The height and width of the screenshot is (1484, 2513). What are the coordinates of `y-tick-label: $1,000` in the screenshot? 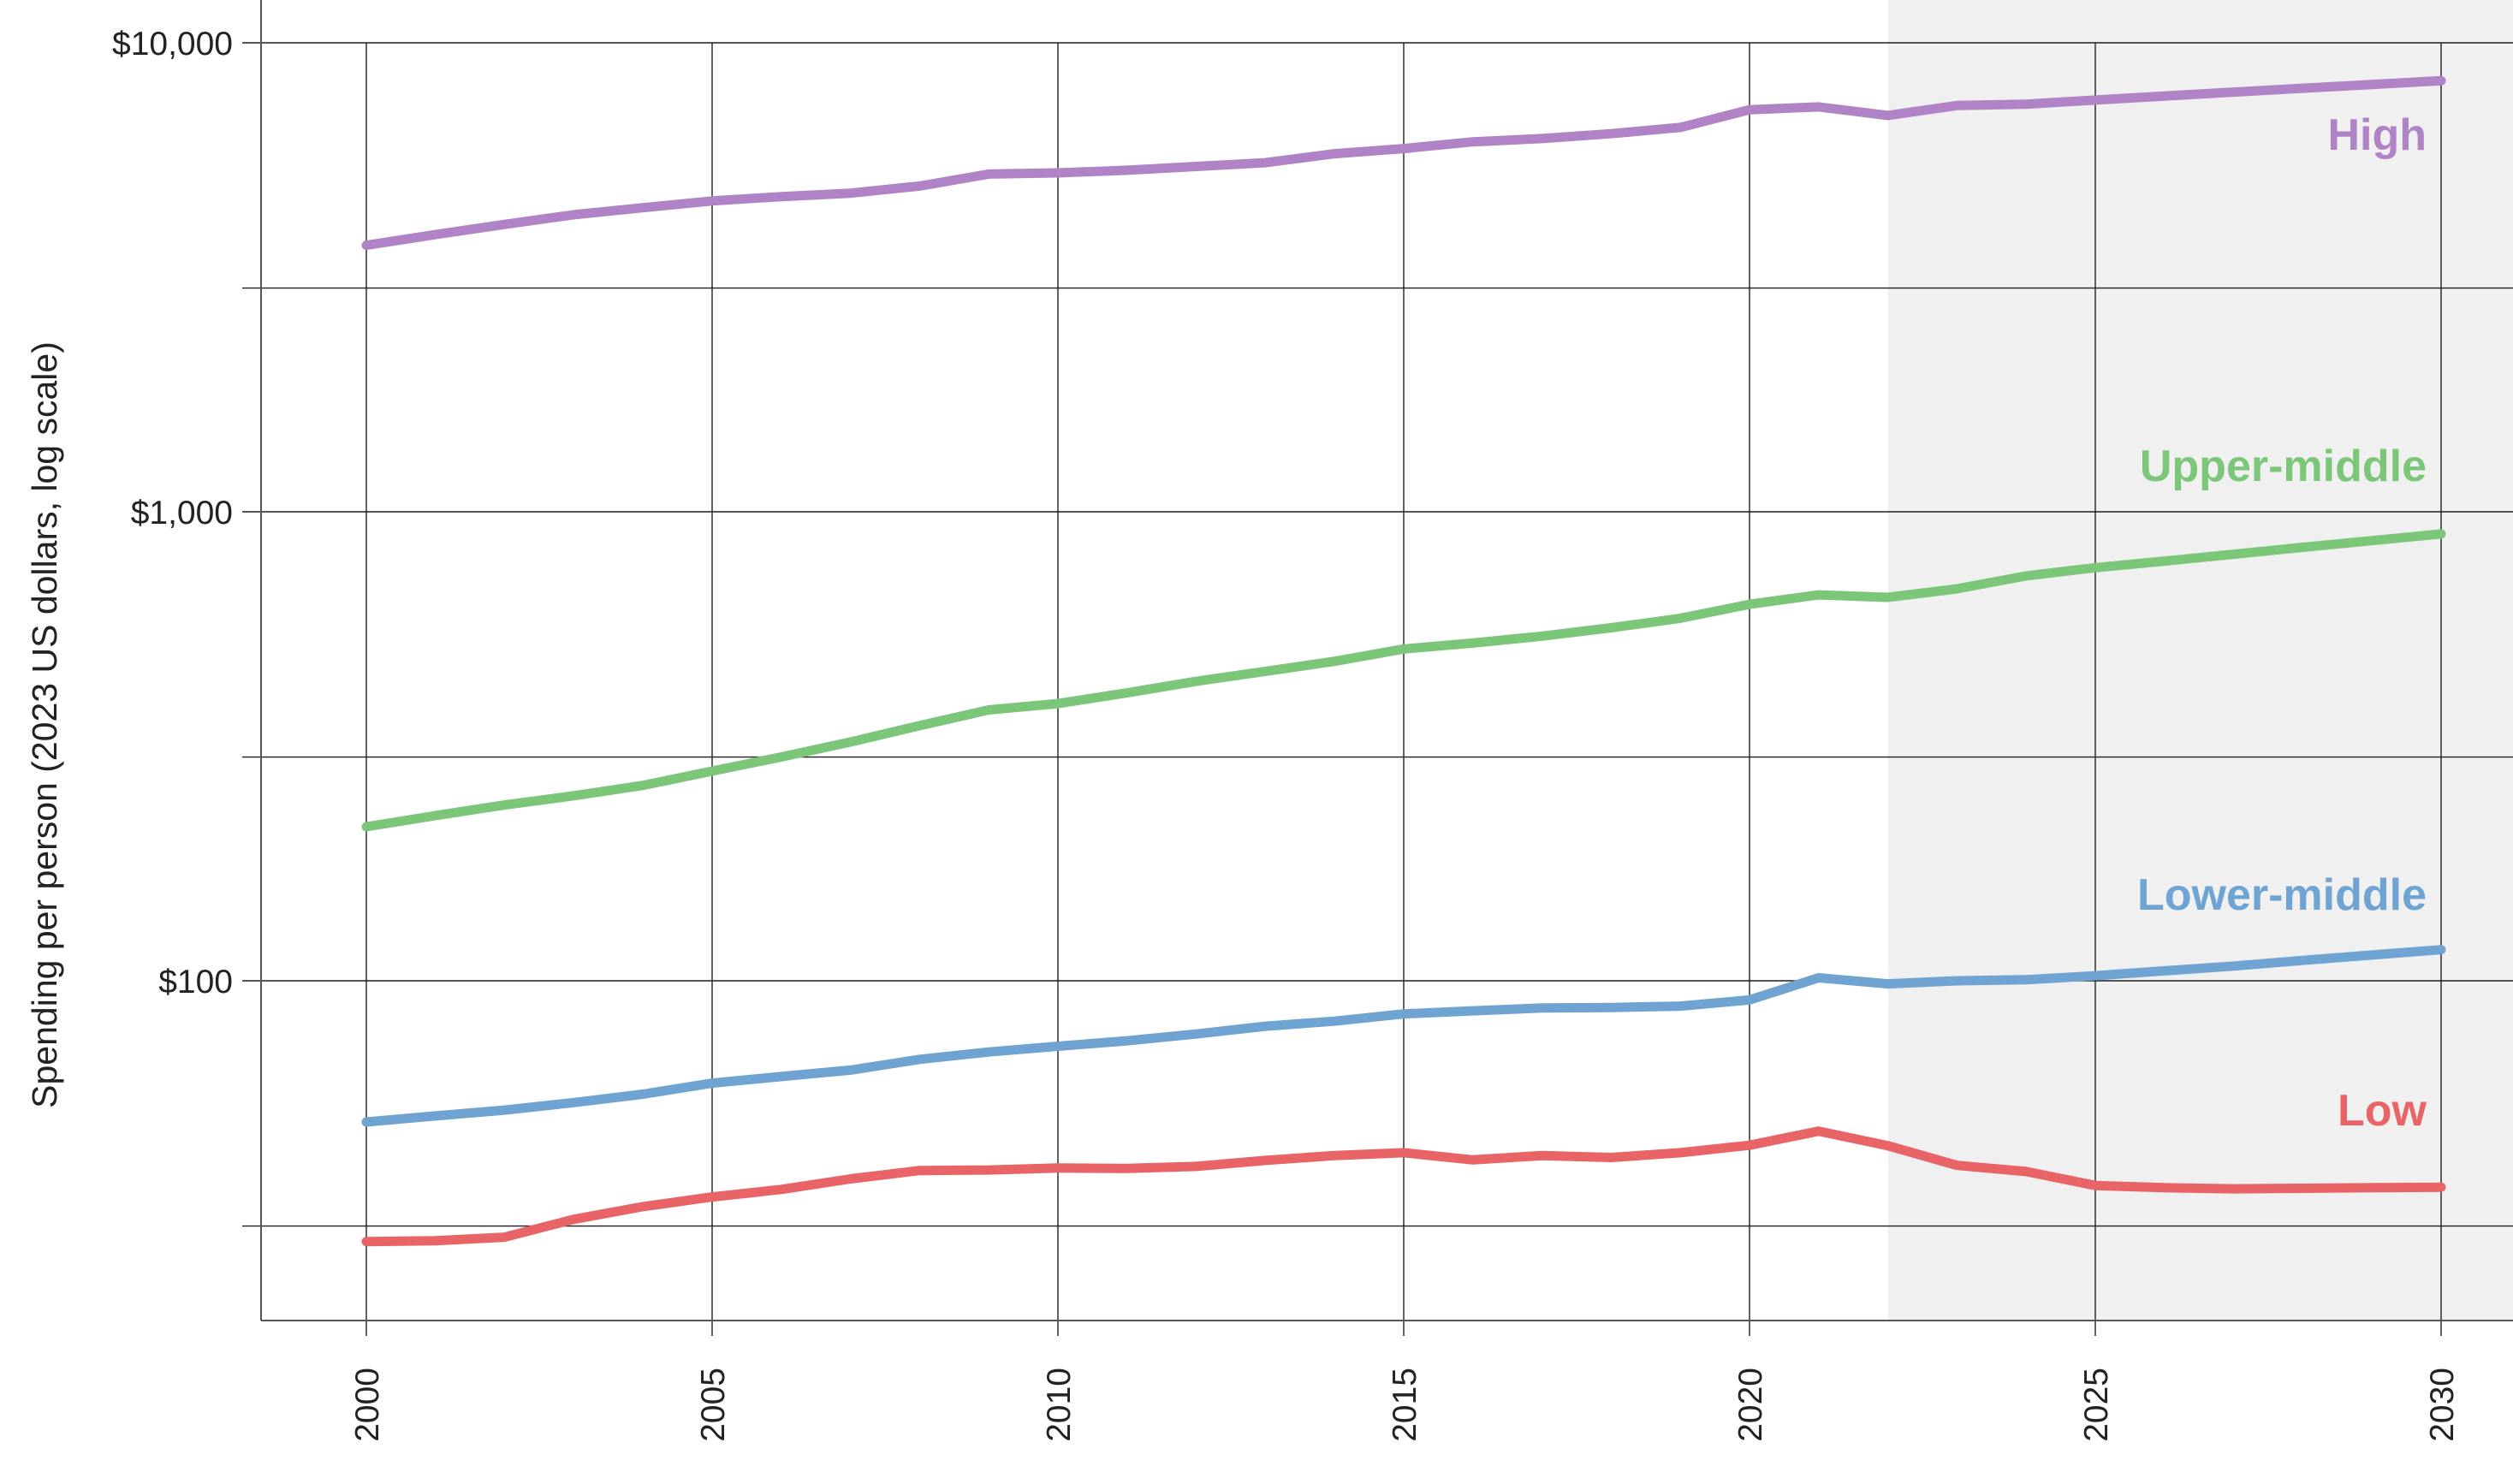 It's located at (182, 513).